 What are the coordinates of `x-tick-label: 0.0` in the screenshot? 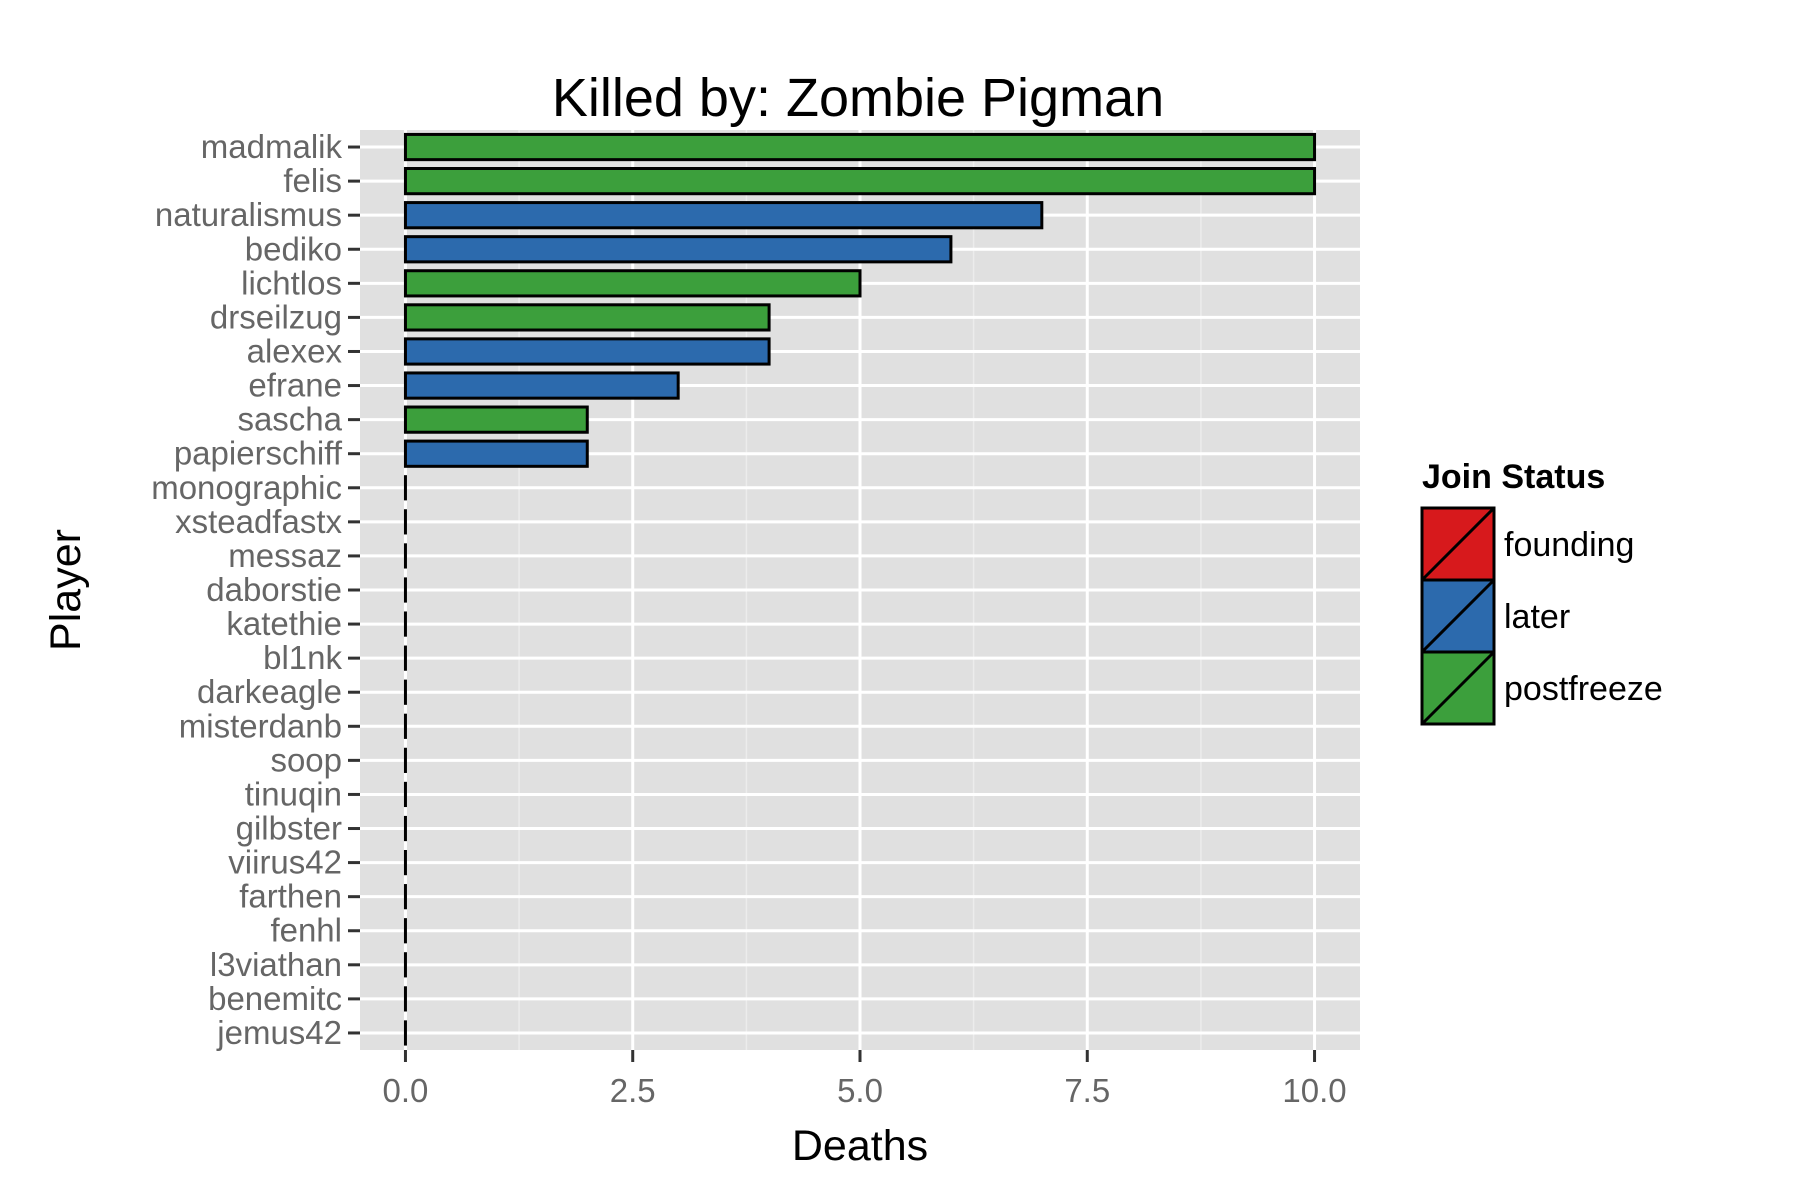 It's located at (406, 1090).